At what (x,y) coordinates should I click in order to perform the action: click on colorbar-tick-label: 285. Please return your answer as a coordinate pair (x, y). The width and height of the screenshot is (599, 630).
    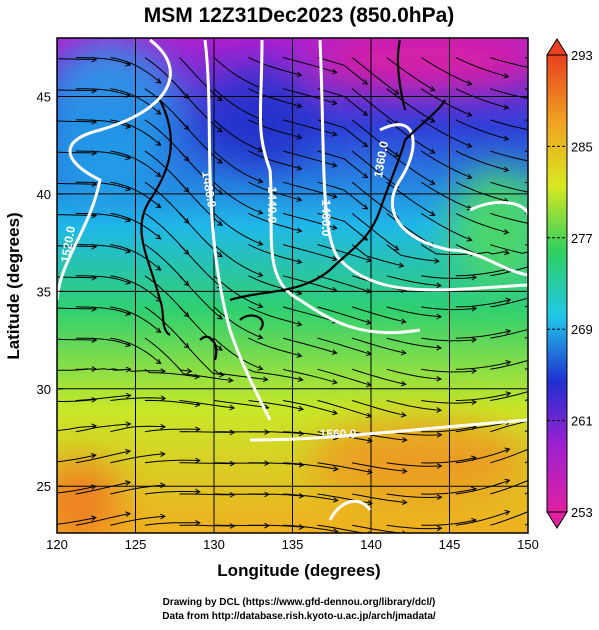
    Looking at the image, I should click on (582, 146).